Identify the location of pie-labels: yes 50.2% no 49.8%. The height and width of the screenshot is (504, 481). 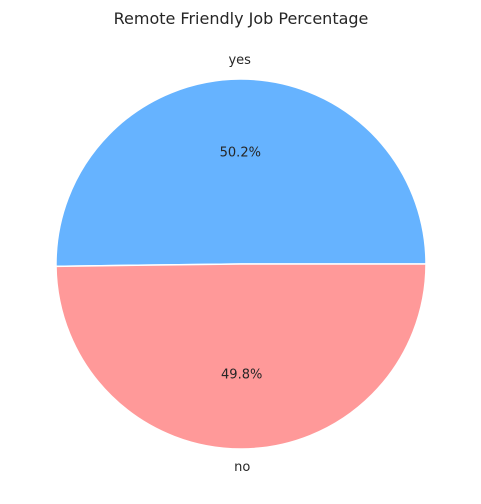
(241, 264).